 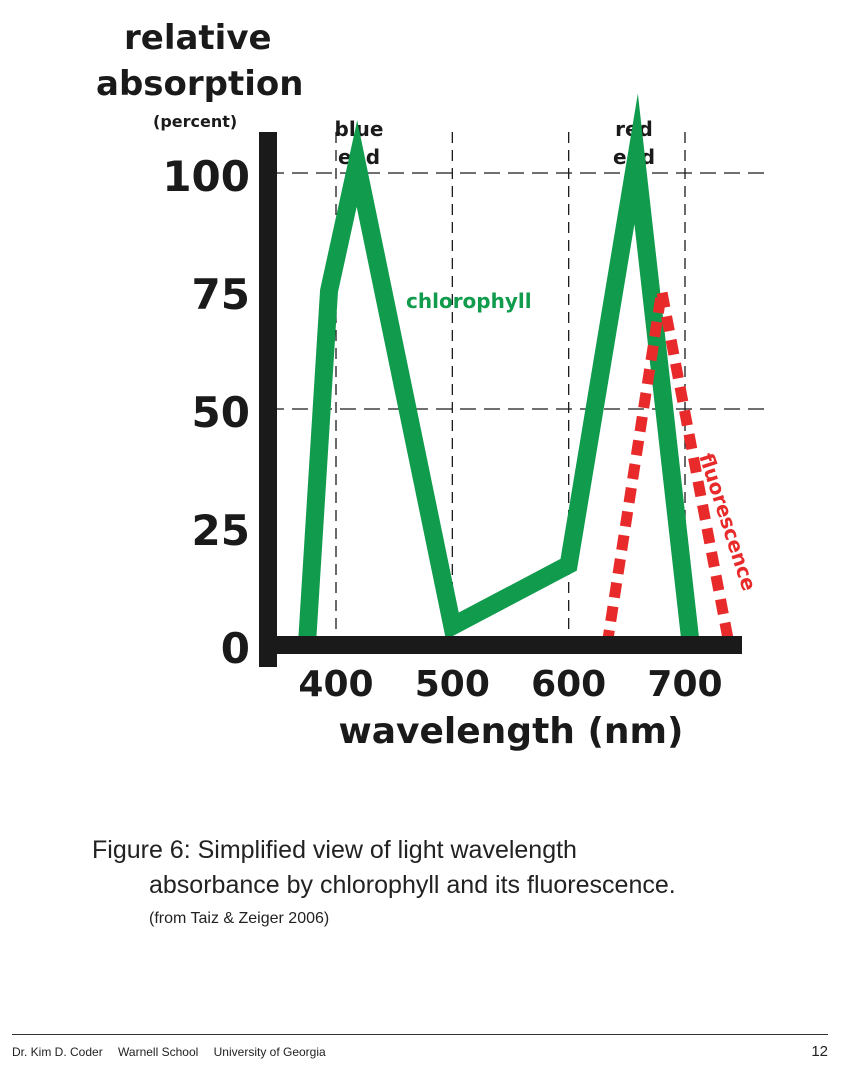 I want to click on y-axis-label-line-1: relative, so click(x=198, y=38).